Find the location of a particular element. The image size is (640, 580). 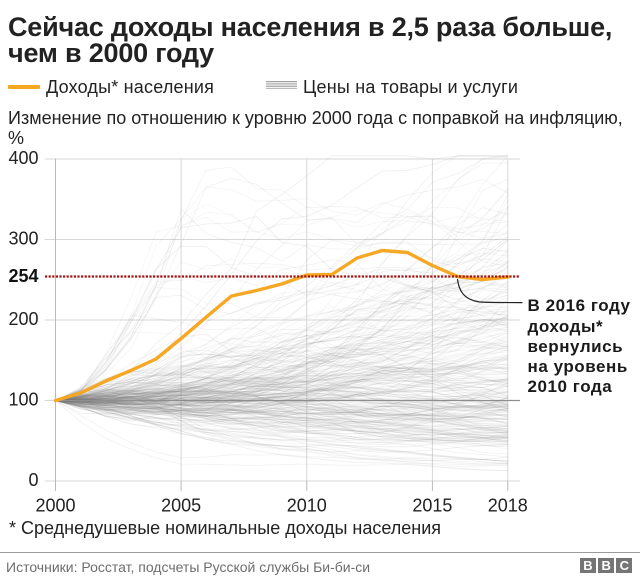

svg-text: 2018 is located at coordinates (508, 506).